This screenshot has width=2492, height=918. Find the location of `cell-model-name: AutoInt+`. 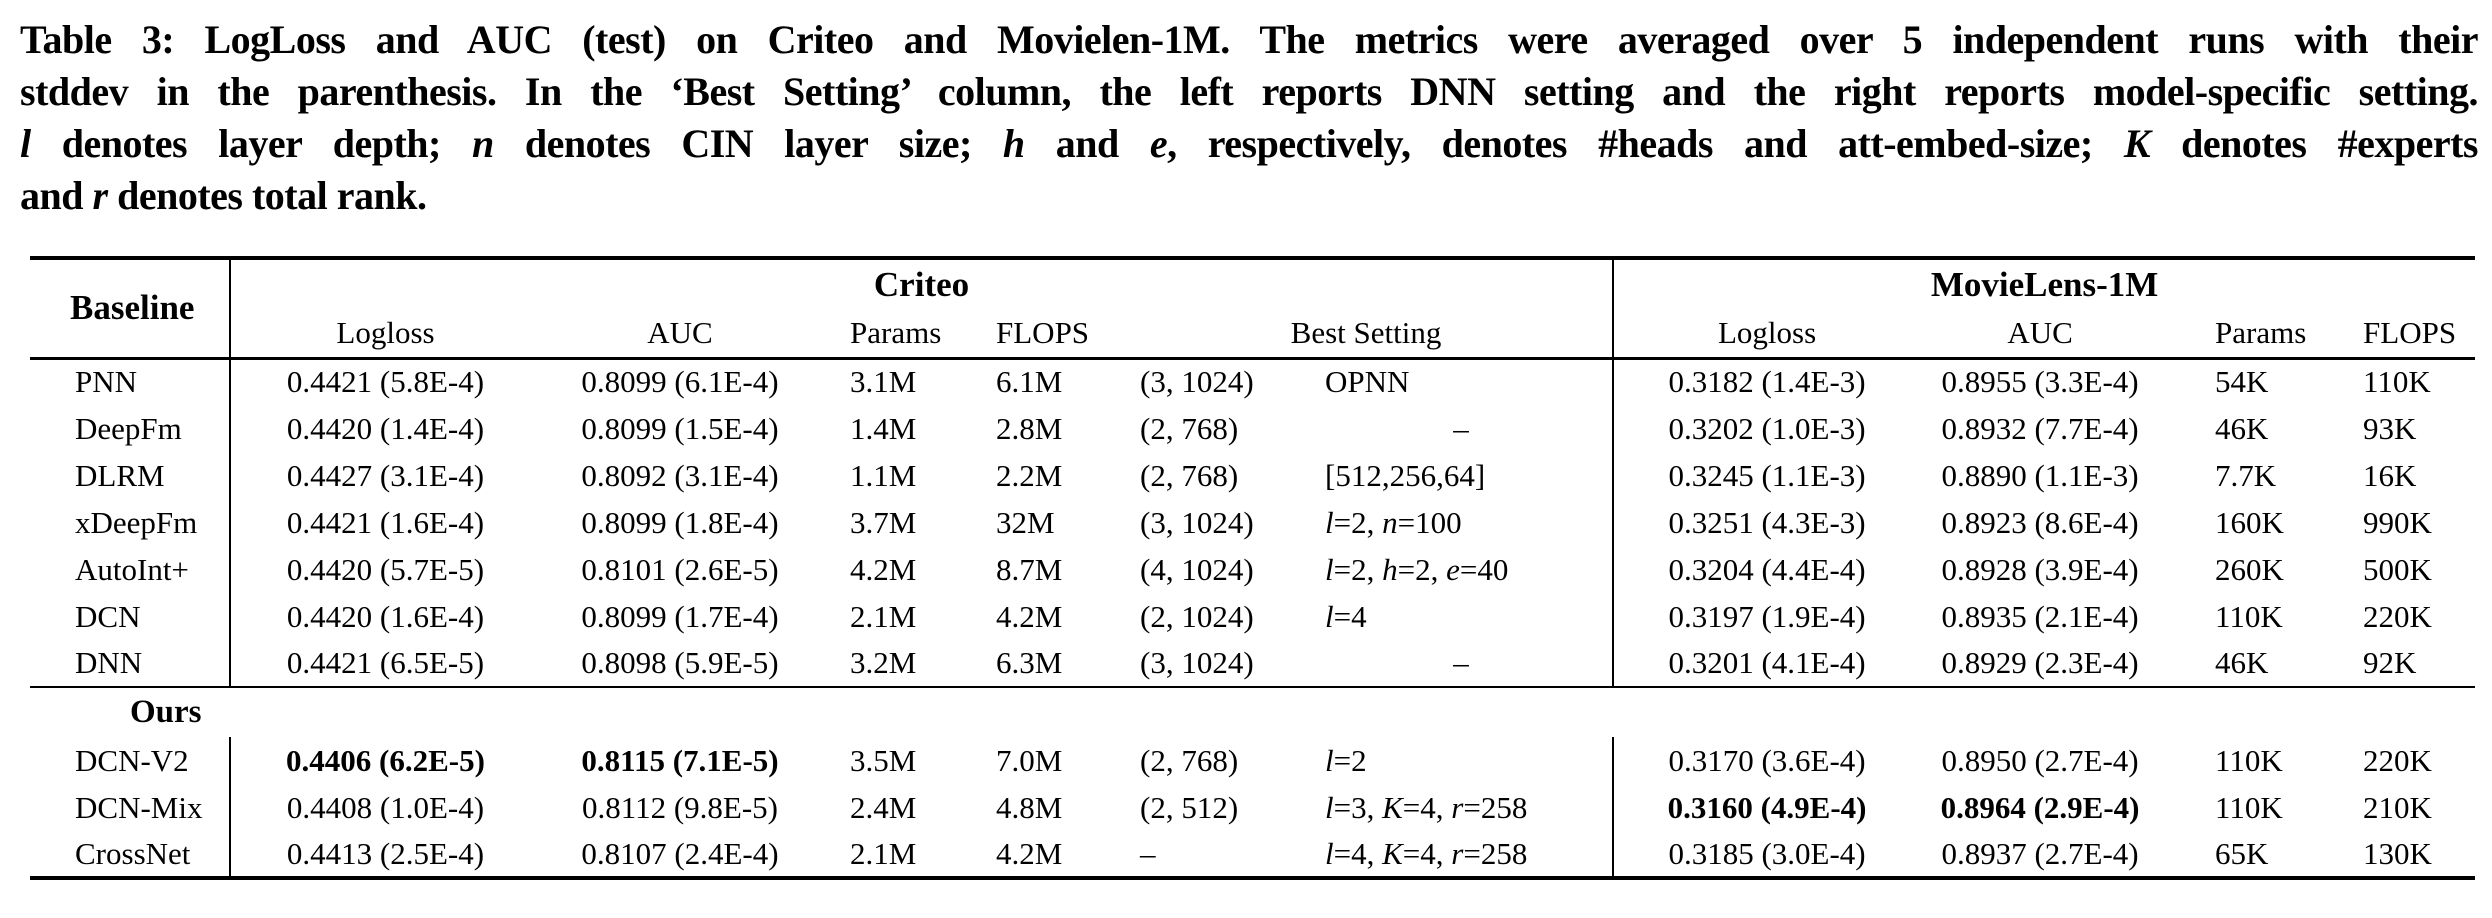

cell-model-name: AutoInt+ is located at coordinates (132, 569).